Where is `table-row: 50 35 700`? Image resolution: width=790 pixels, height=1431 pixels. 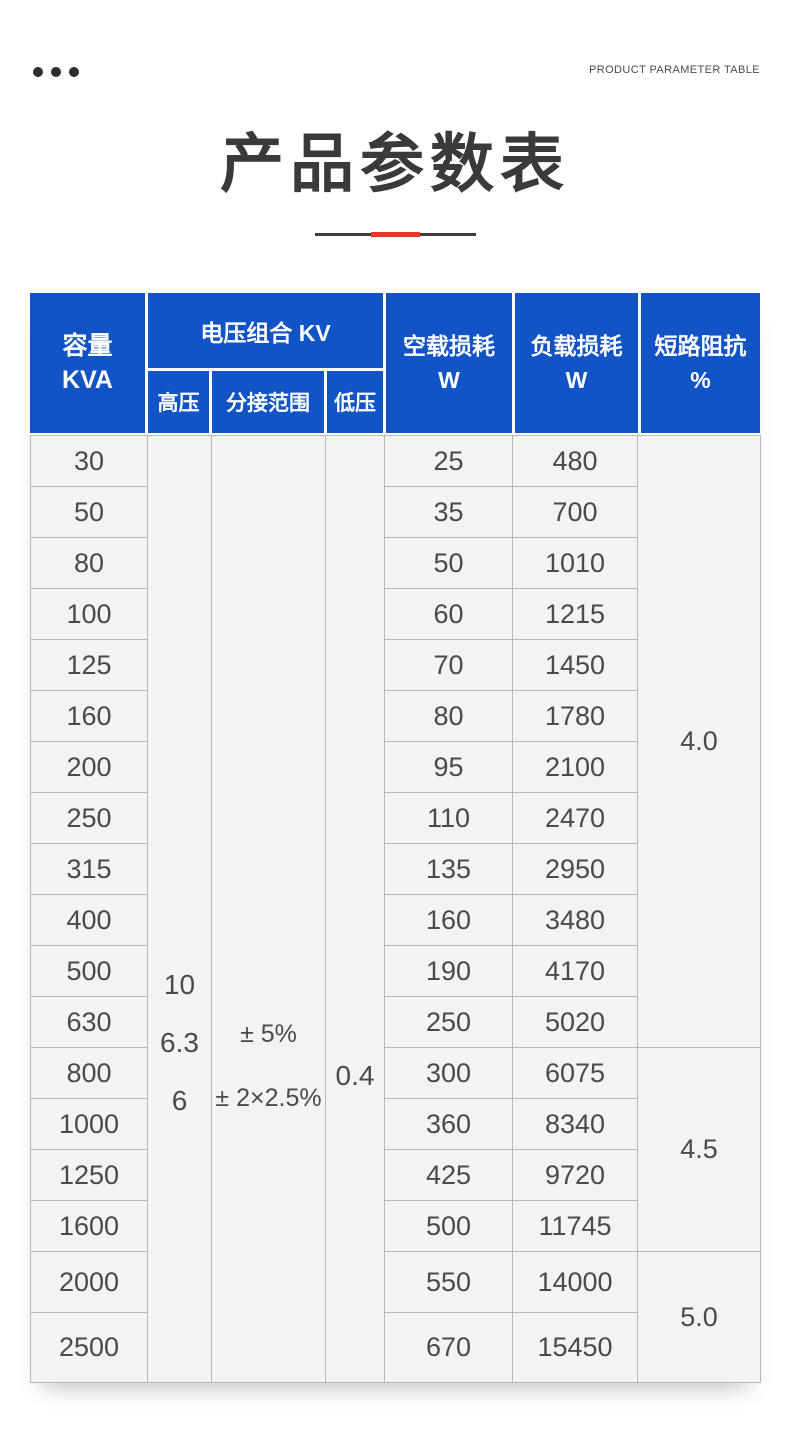 table-row: 50 35 700 is located at coordinates (395, 512).